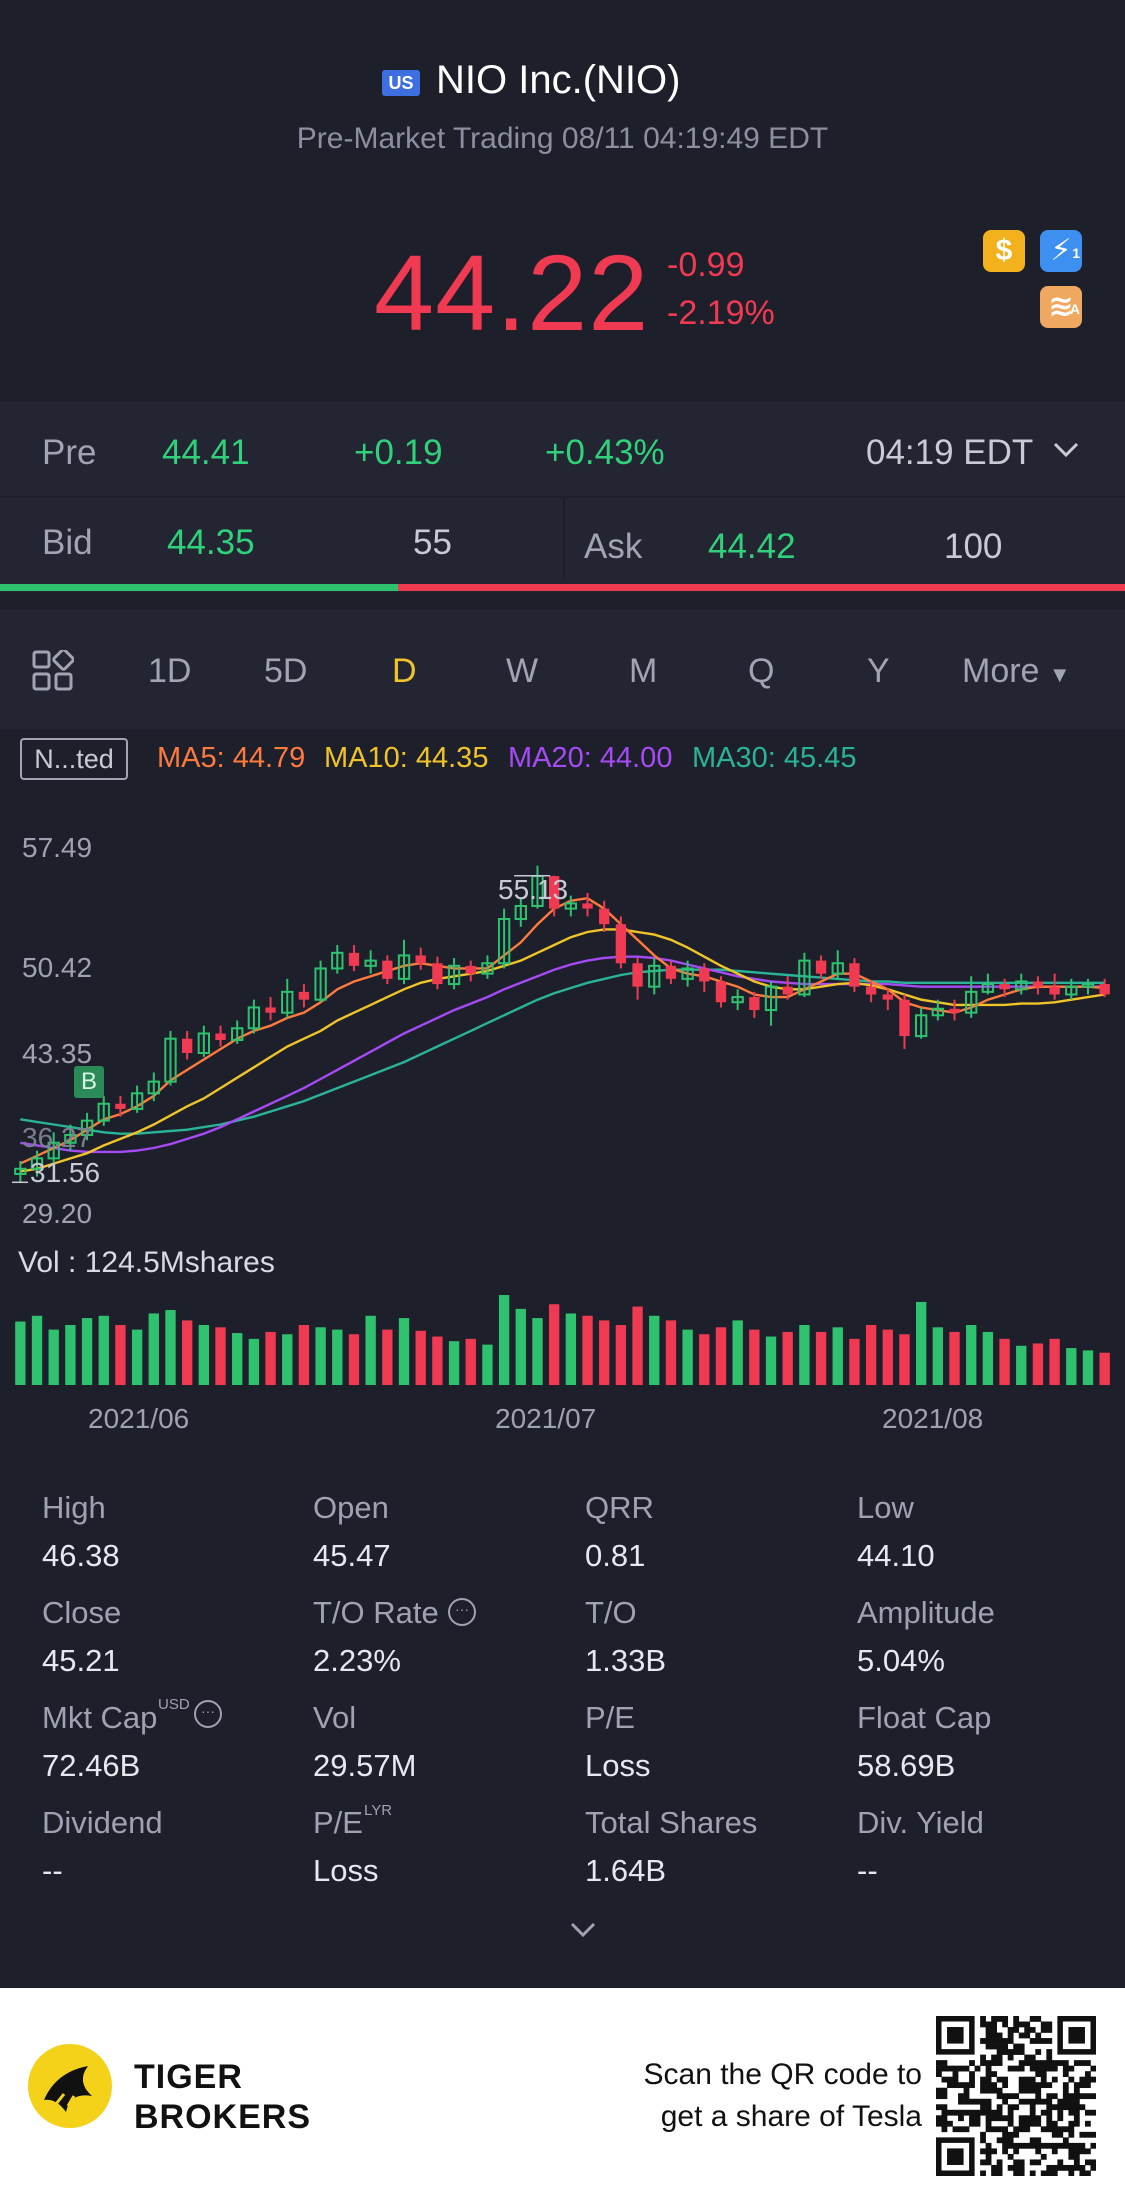 Image resolution: width=1125 pixels, height=2208 pixels. What do you see at coordinates (522, 671) in the screenshot?
I see `tab-w: W` at bounding box center [522, 671].